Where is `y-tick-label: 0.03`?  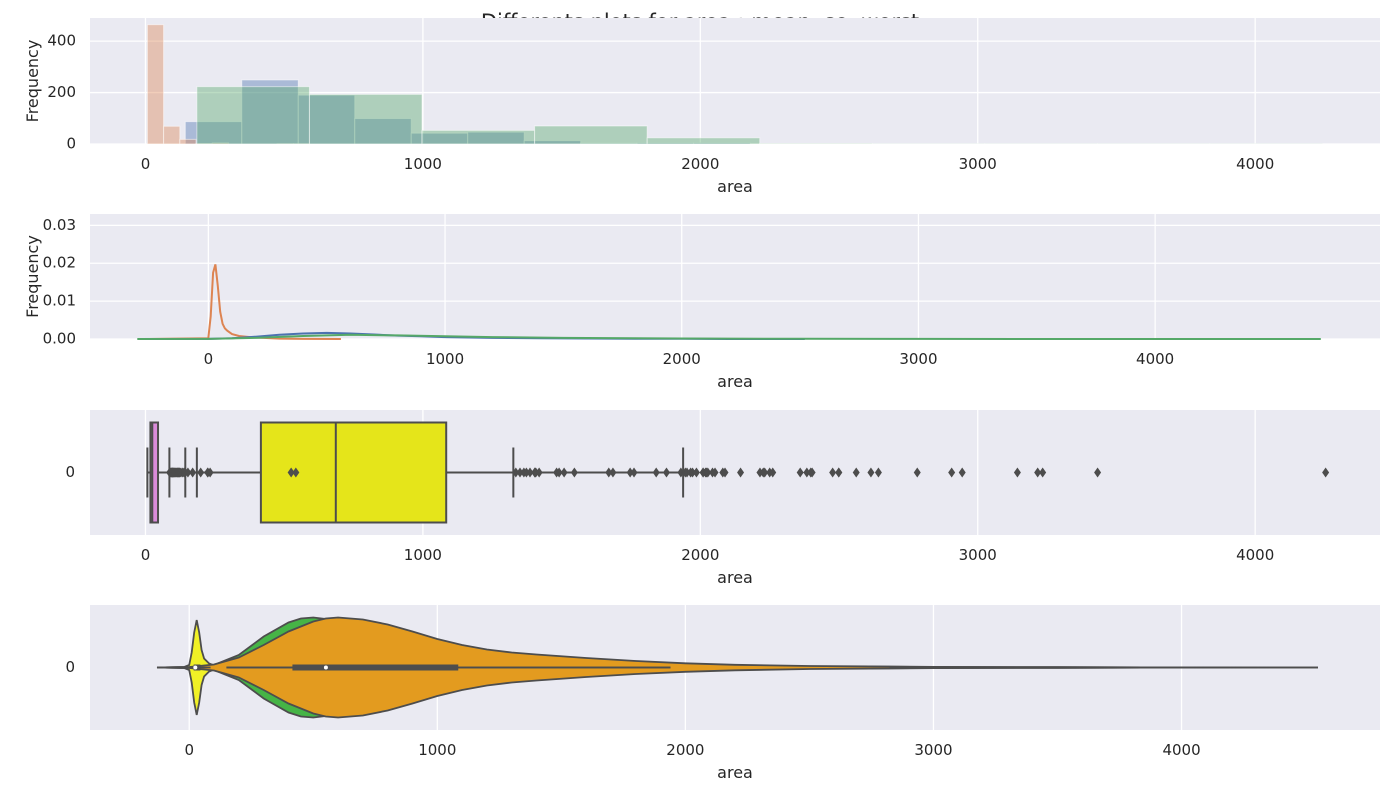 y-tick-label: 0.03 is located at coordinates (59, 225).